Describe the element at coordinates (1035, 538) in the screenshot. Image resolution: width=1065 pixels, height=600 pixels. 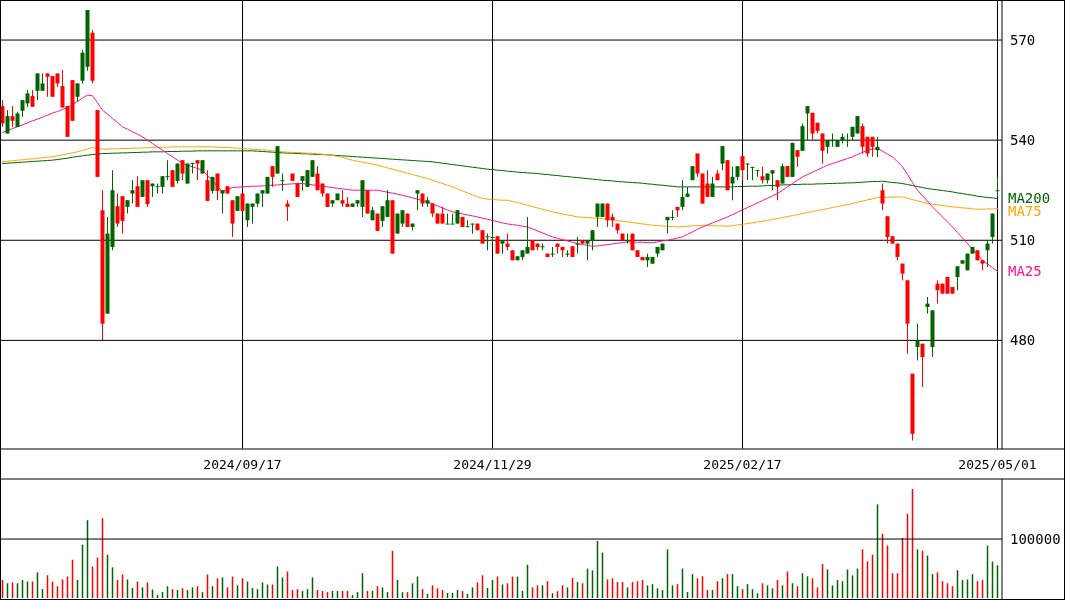
I see `text: 100000` at that location.